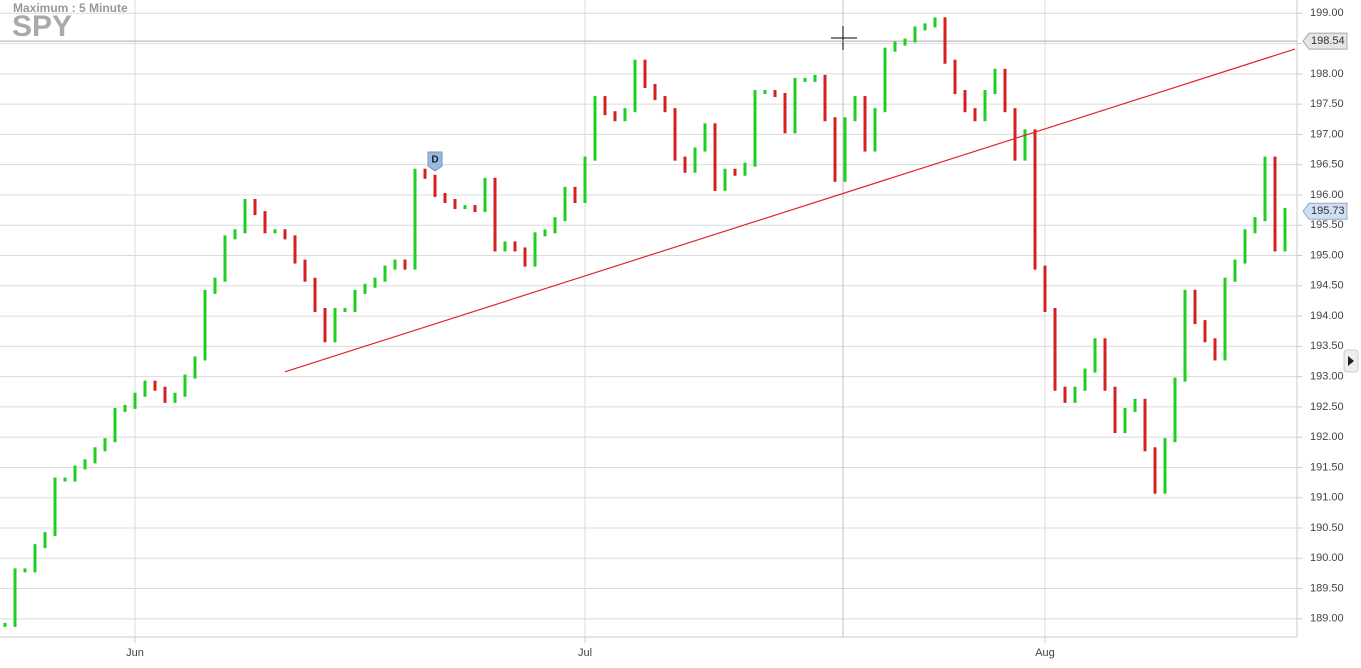 The width and height of the screenshot is (1361, 668). Describe the element at coordinates (1327, 377) in the screenshot. I see `y-tick-label: 193.00` at that location.